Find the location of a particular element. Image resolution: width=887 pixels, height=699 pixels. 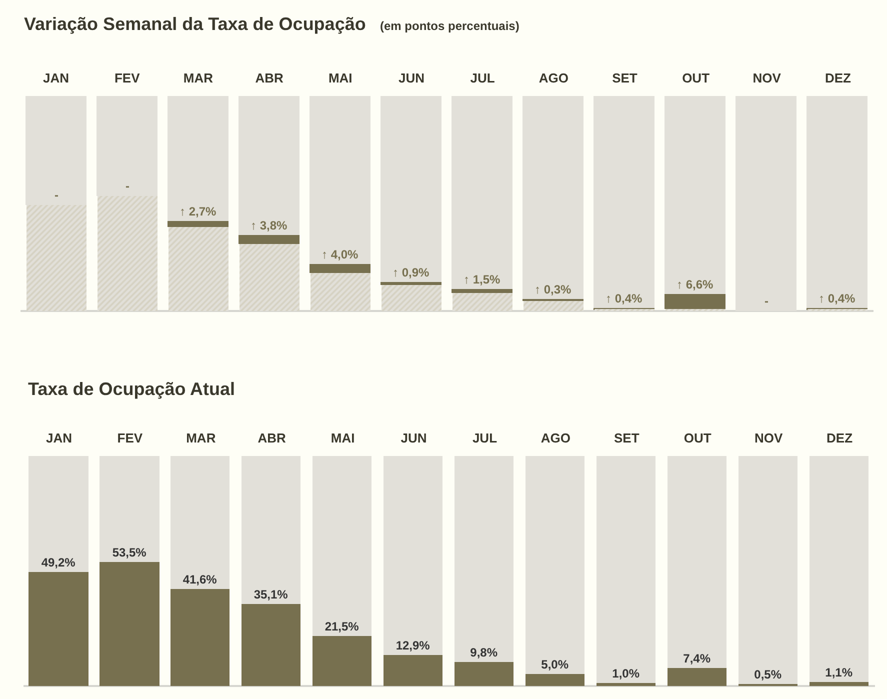

data-label: ↑ 2,7% is located at coordinates (198, 211).